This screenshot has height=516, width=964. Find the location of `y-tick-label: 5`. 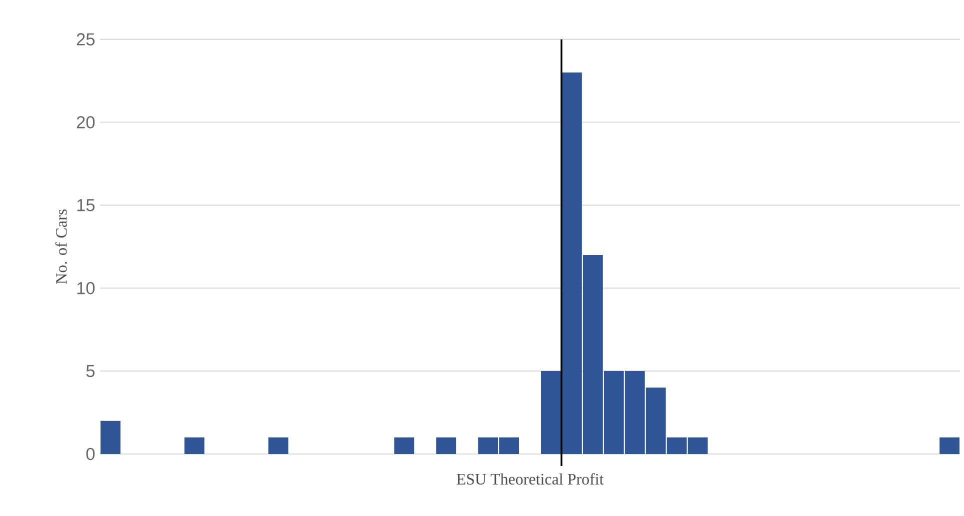

y-tick-label: 5 is located at coordinates (90, 371).